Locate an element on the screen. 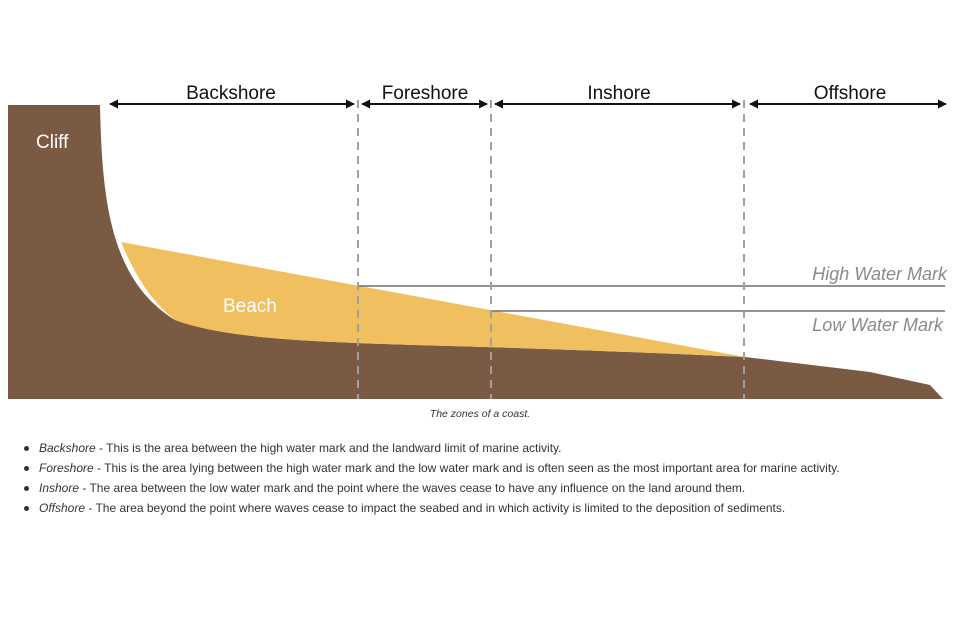  zone-label-foreshore: Foreshore is located at coordinates (425, 93).